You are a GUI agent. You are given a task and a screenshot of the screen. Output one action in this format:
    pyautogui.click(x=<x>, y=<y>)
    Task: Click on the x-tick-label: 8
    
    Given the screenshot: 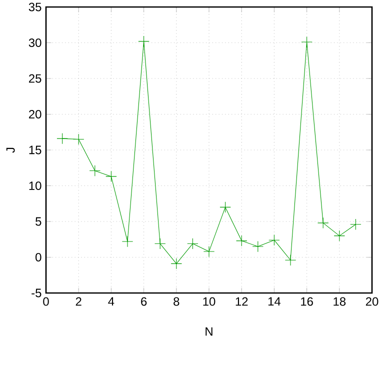 What is the action you would take?
    pyautogui.click(x=177, y=301)
    